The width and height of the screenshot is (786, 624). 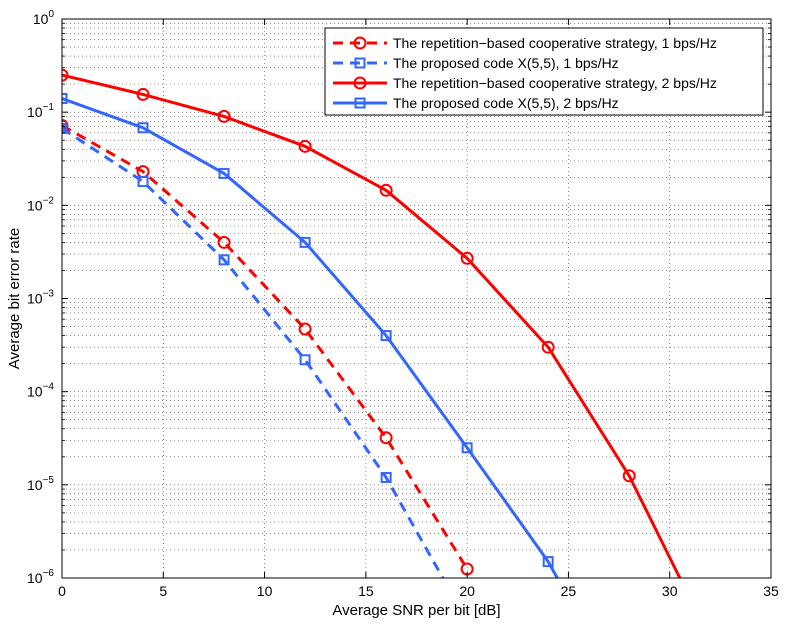 I want to click on y-tick-label: 10⁰, so click(x=44, y=18).